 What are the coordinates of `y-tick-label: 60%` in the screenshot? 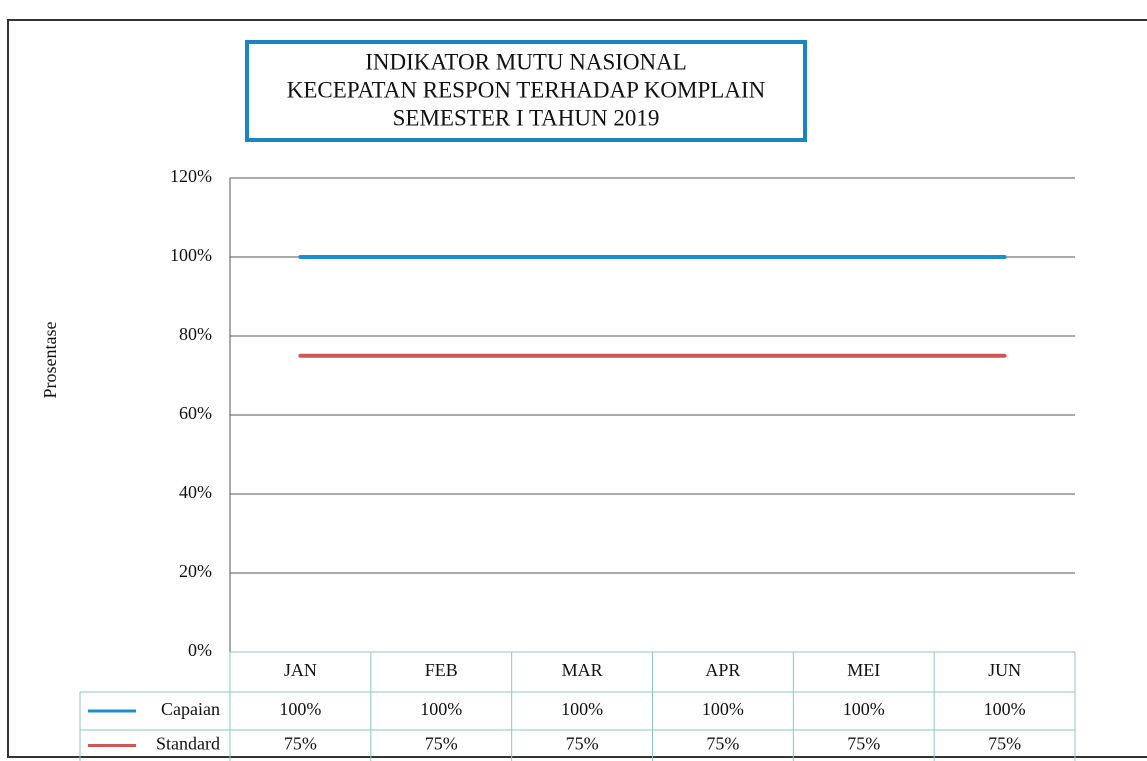 It's located at (195, 413).